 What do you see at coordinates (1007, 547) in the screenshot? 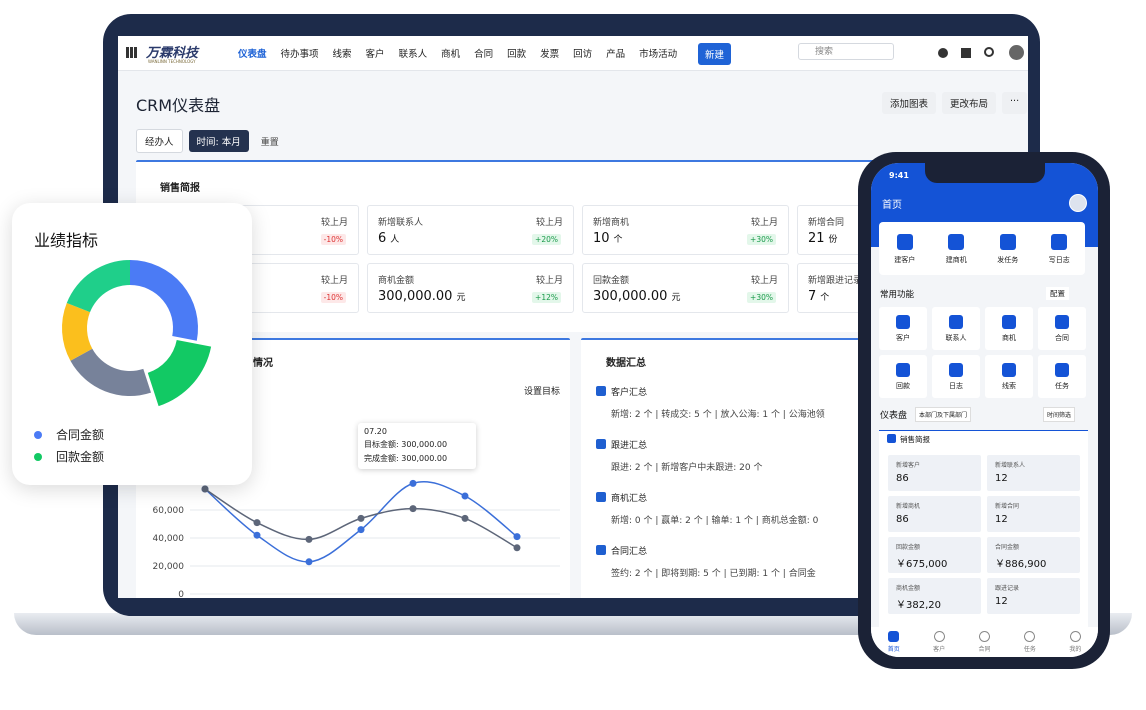
I see `phone-card-label: 合同金额` at bounding box center [1007, 547].